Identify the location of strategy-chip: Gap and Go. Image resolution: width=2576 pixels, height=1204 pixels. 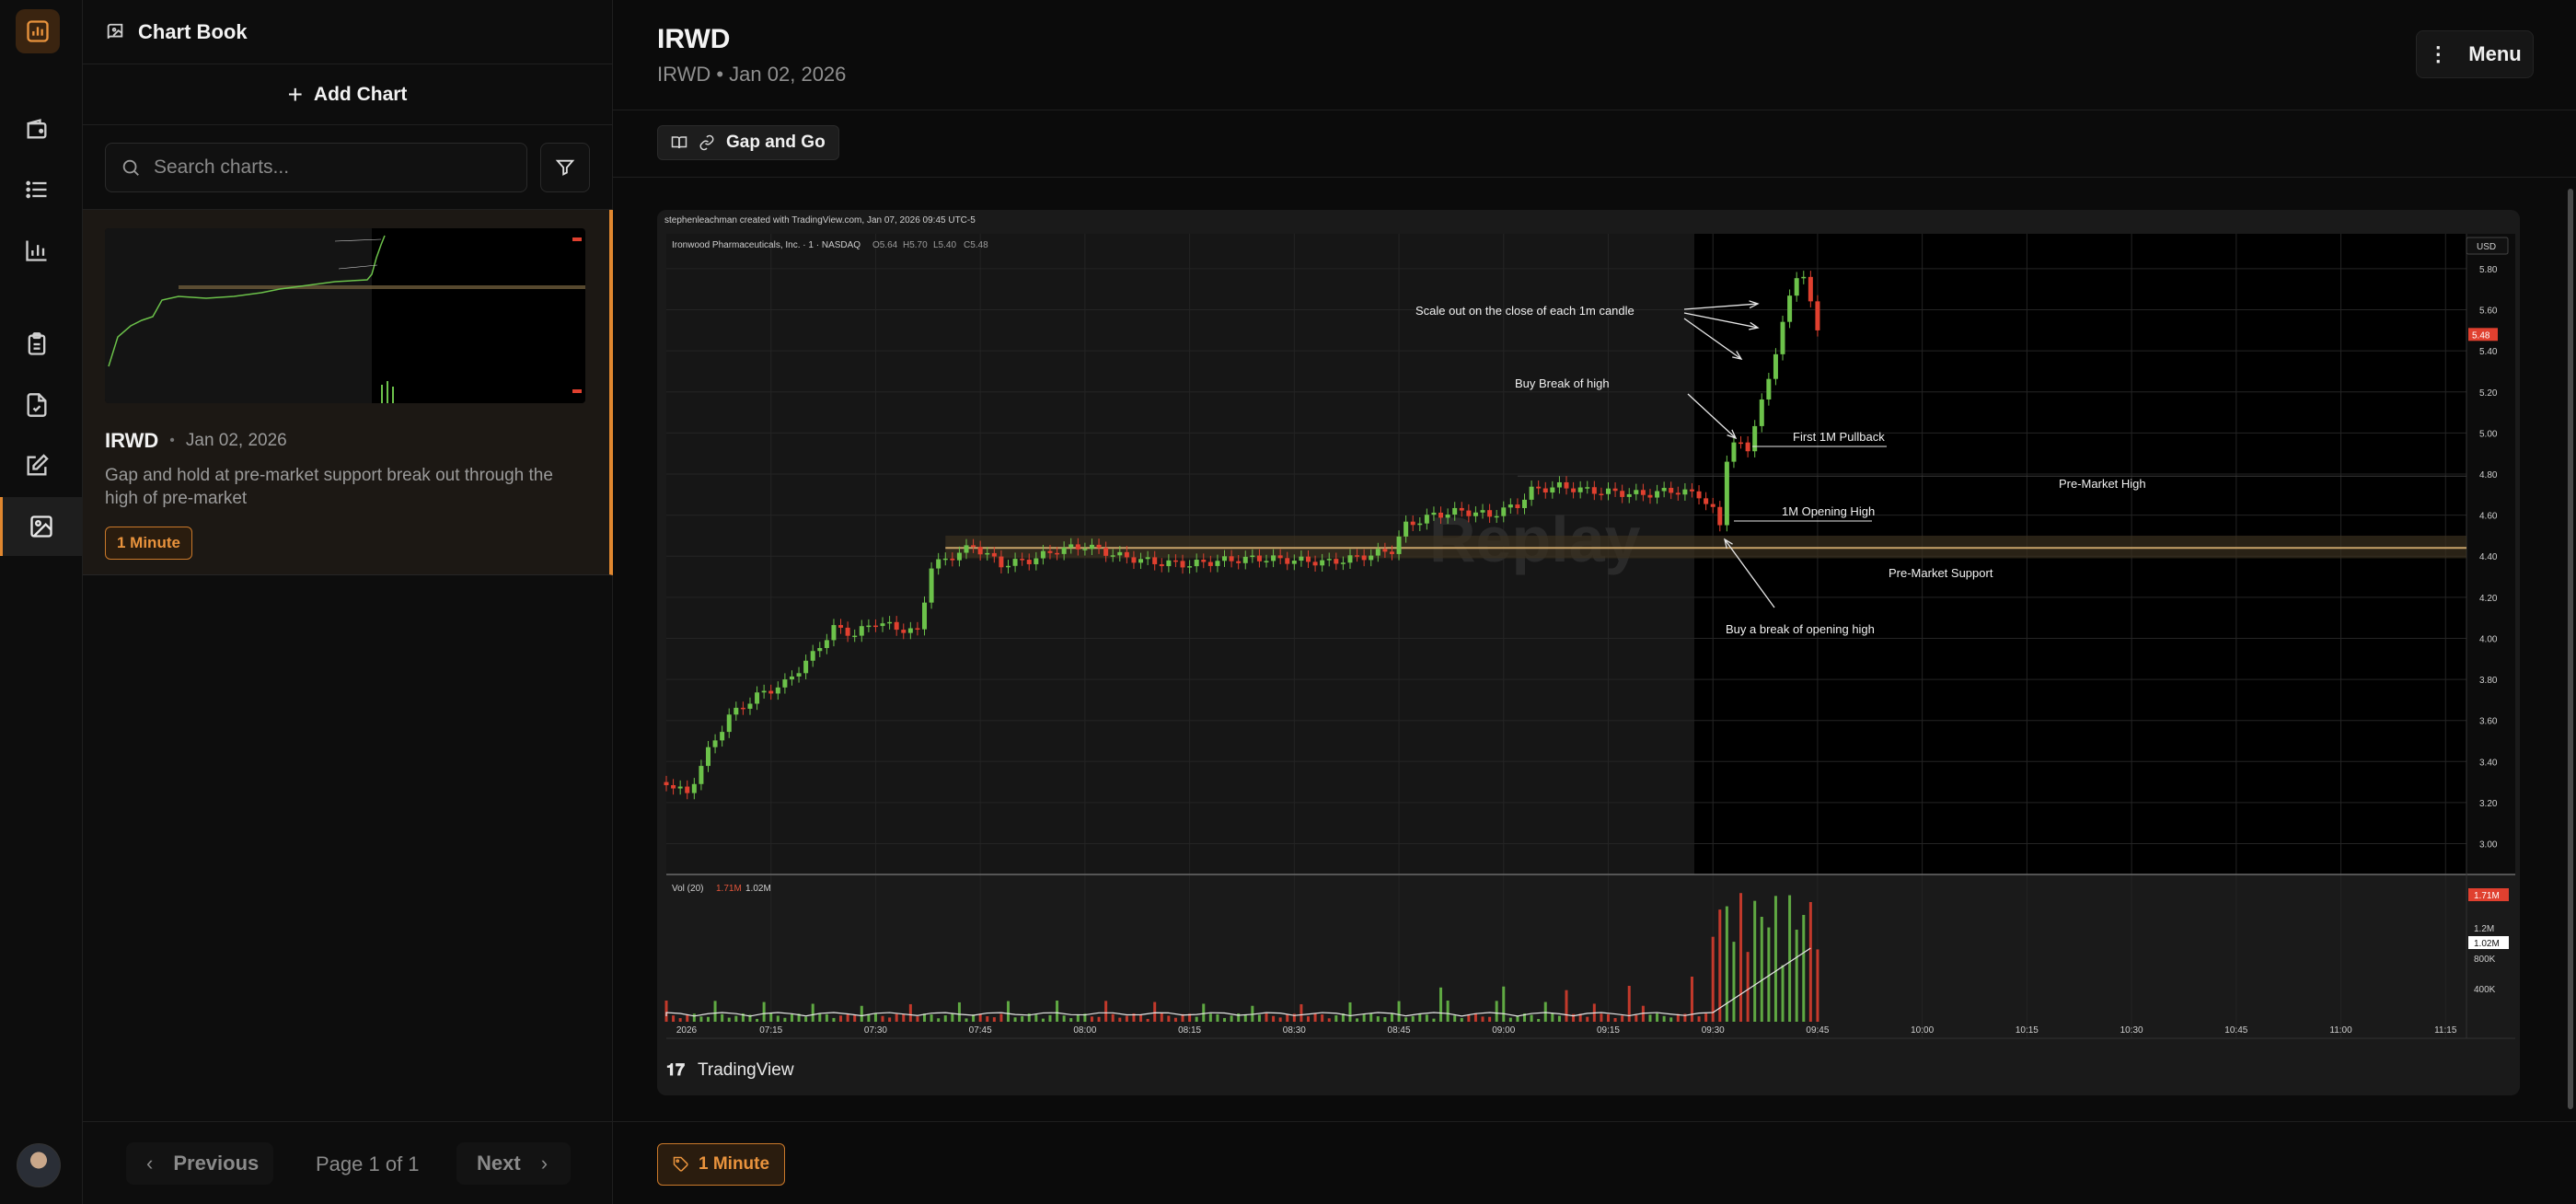
(748, 142).